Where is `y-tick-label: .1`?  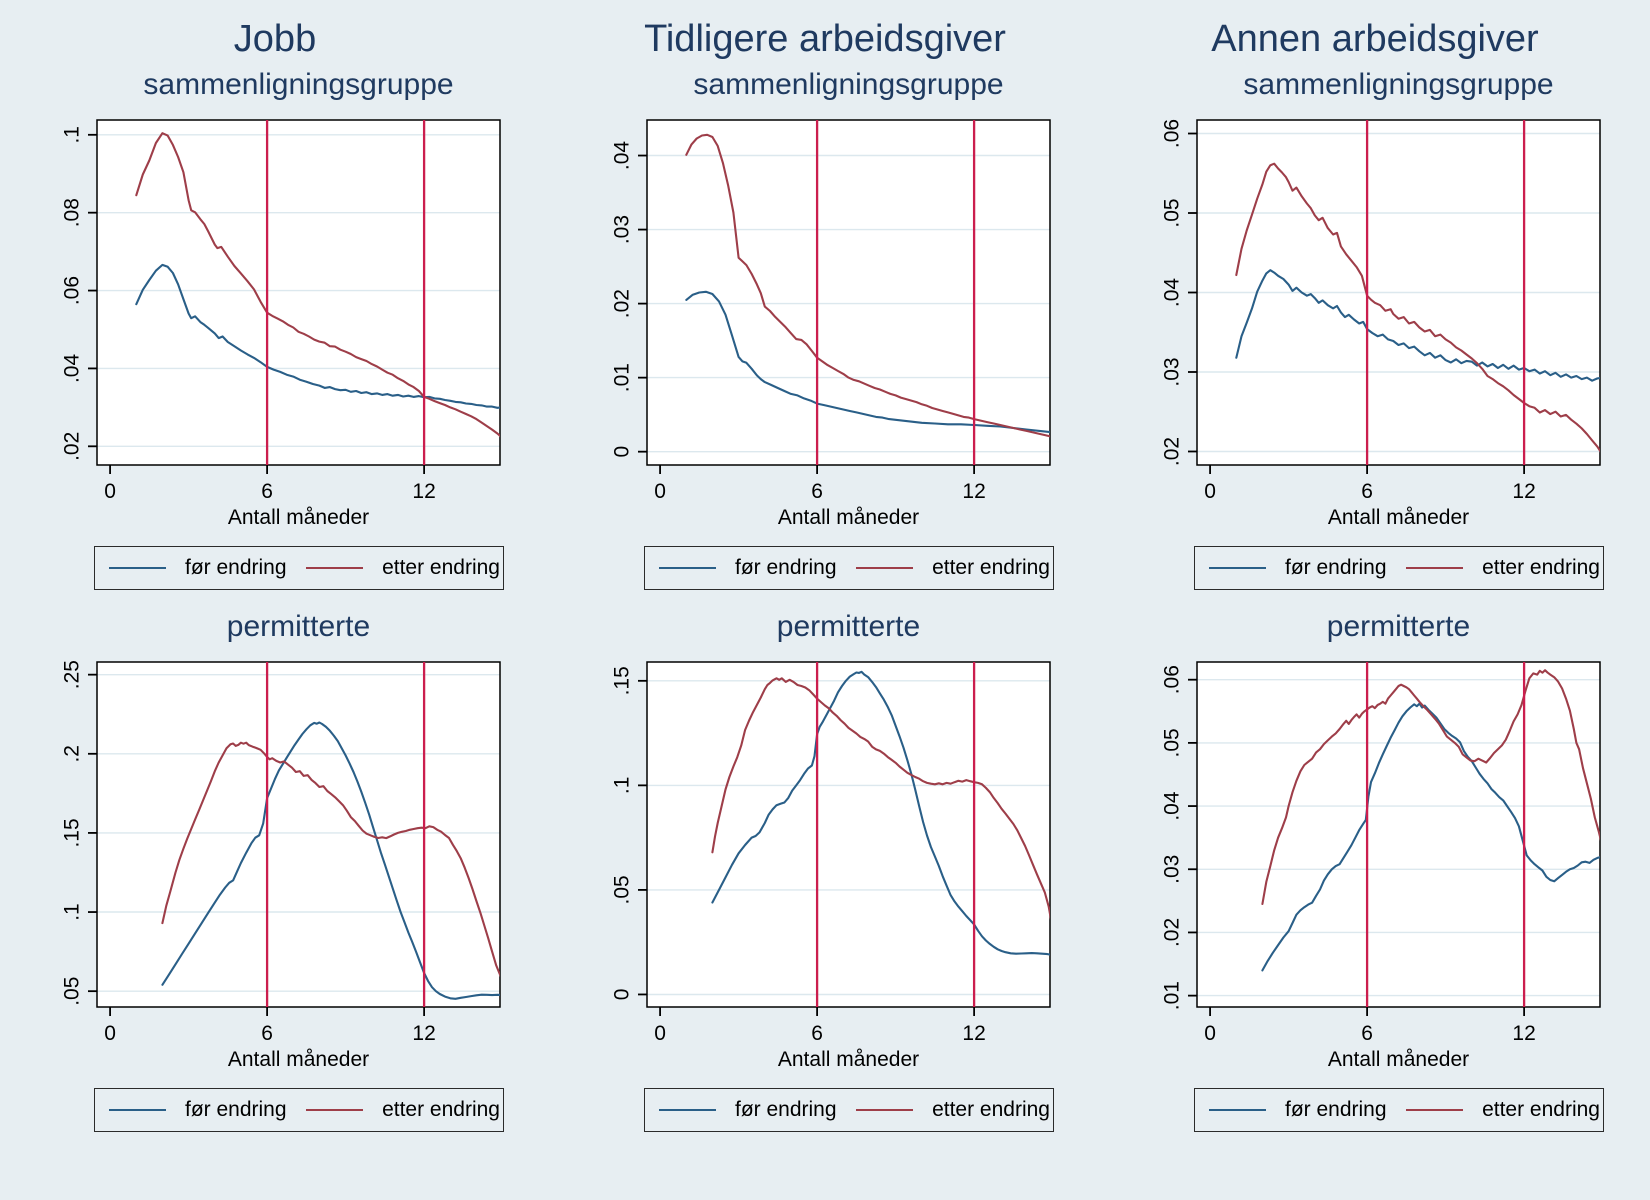
y-tick-label: .1 is located at coordinates (622, 786).